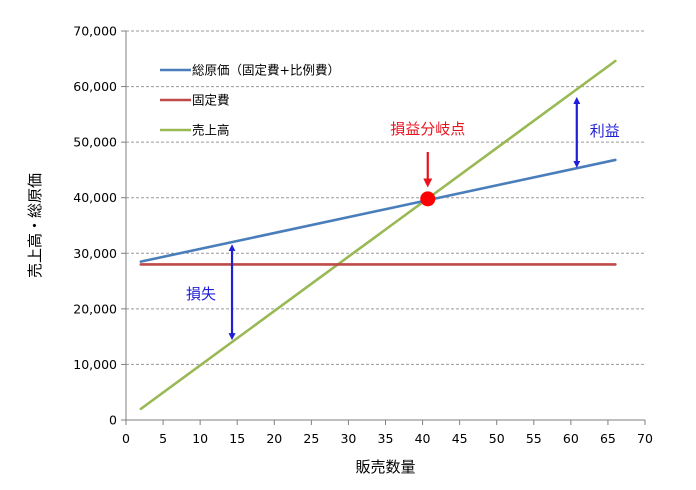 Image resolution: width=696 pixels, height=490 pixels. I want to click on x-tick-label-3: 15, so click(237, 438).